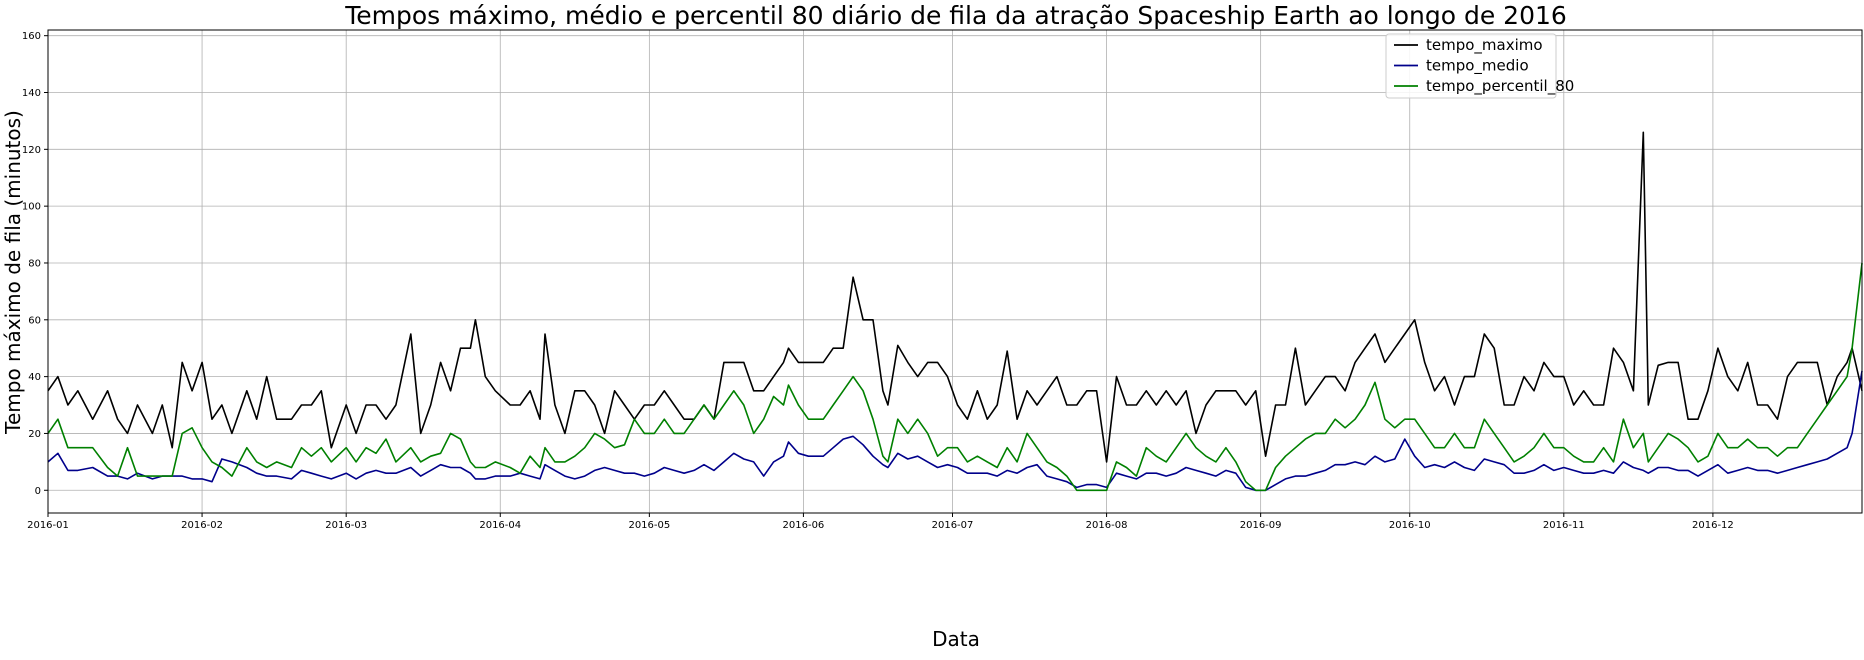 Image resolution: width=1864 pixels, height=660 pixels. I want to click on x-tick-label: 2016-06, so click(804, 525).